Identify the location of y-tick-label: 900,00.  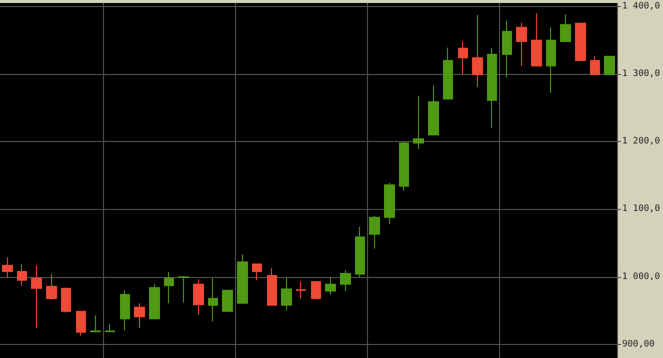
(638, 344).